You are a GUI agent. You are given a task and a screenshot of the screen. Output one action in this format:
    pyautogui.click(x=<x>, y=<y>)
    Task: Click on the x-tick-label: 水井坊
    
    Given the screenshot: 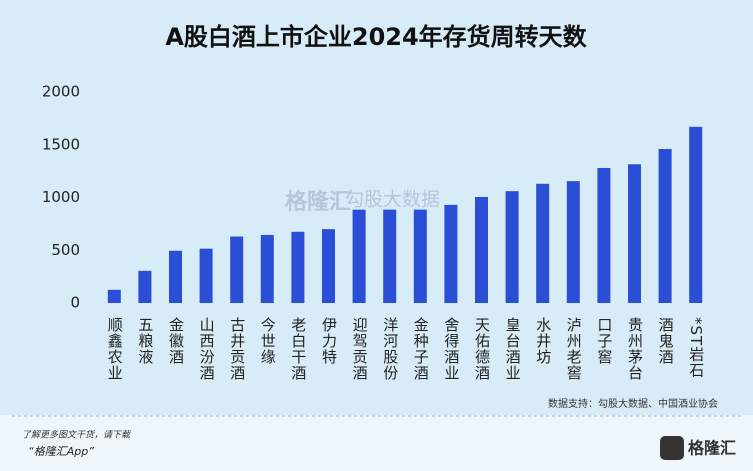 What is the action you would take?
    pyautogui.click(x=543, y=341)
    